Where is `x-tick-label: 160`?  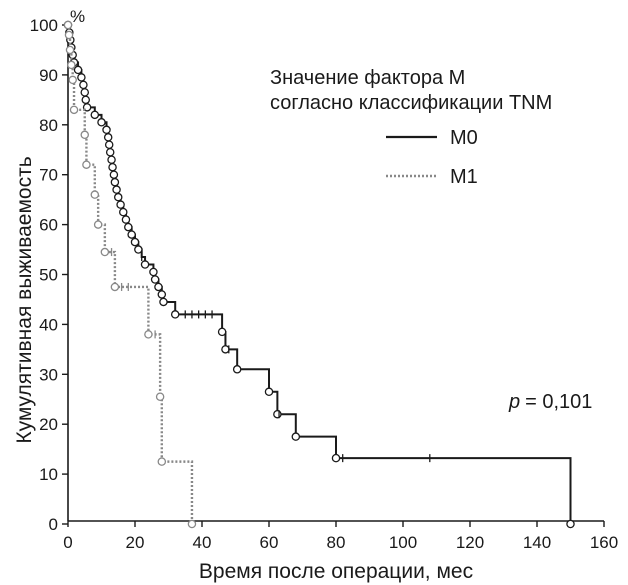 x-tick-label: 160 is located at coordinates (604, 542).